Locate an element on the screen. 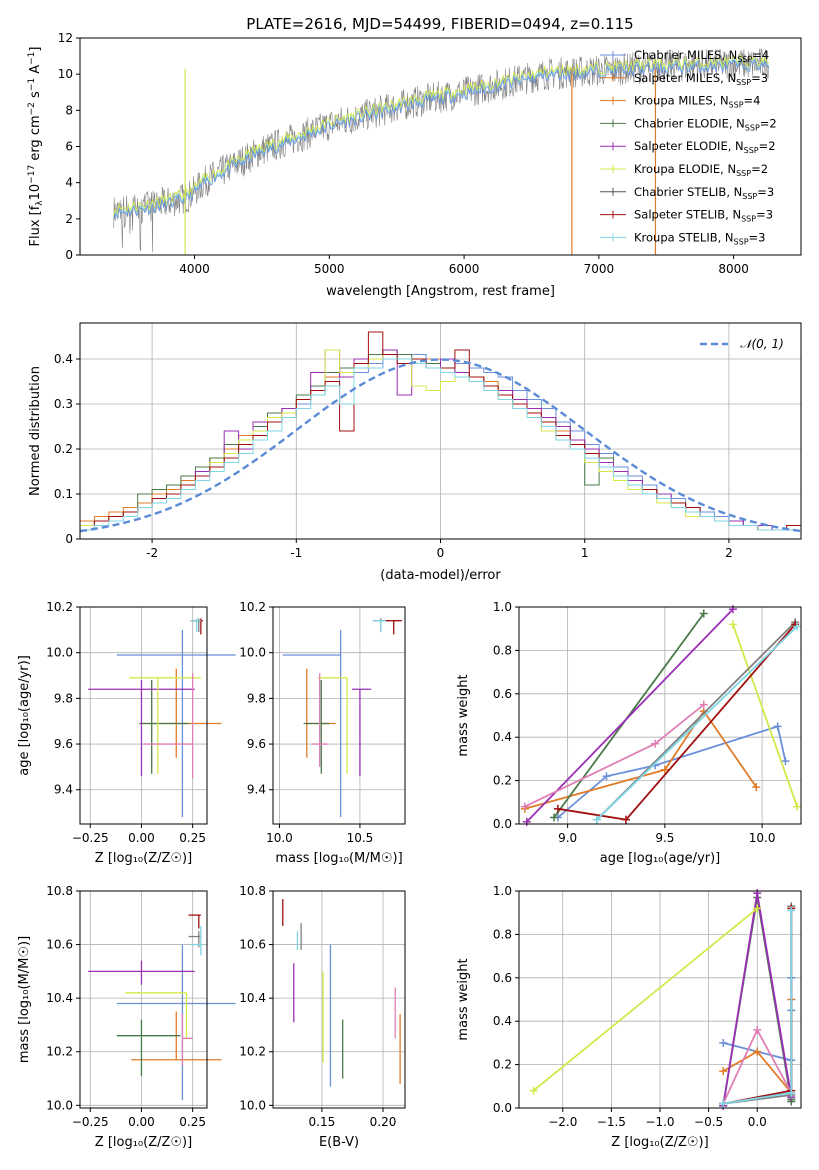 This screenshot has height=1170, width=819. x-tick-label: −2.0 is located at coordinates (562, 1122).